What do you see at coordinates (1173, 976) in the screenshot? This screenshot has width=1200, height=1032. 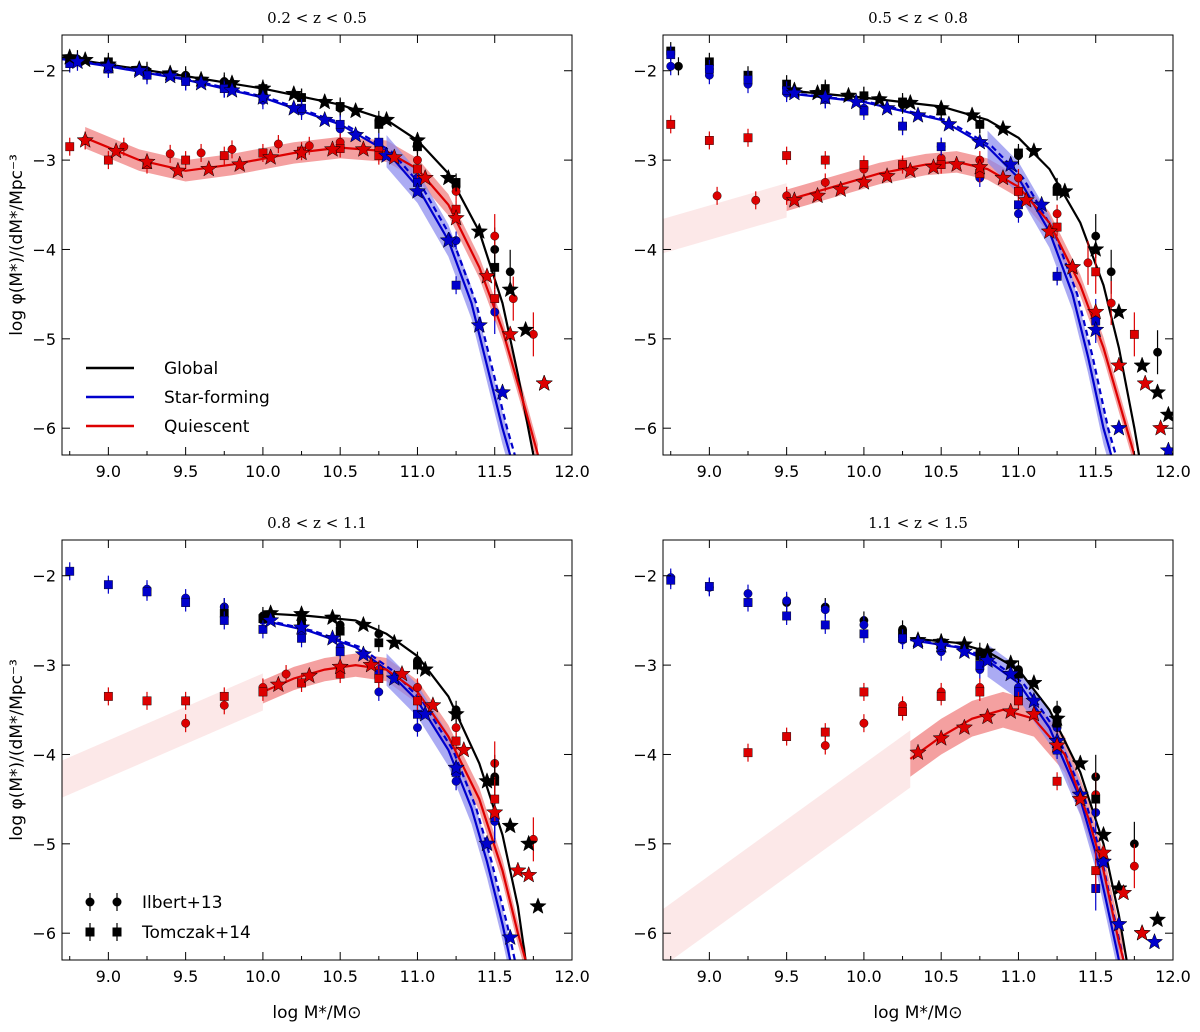 I see `x-tick-label: 12.0` at bounding box center [1173, 976].